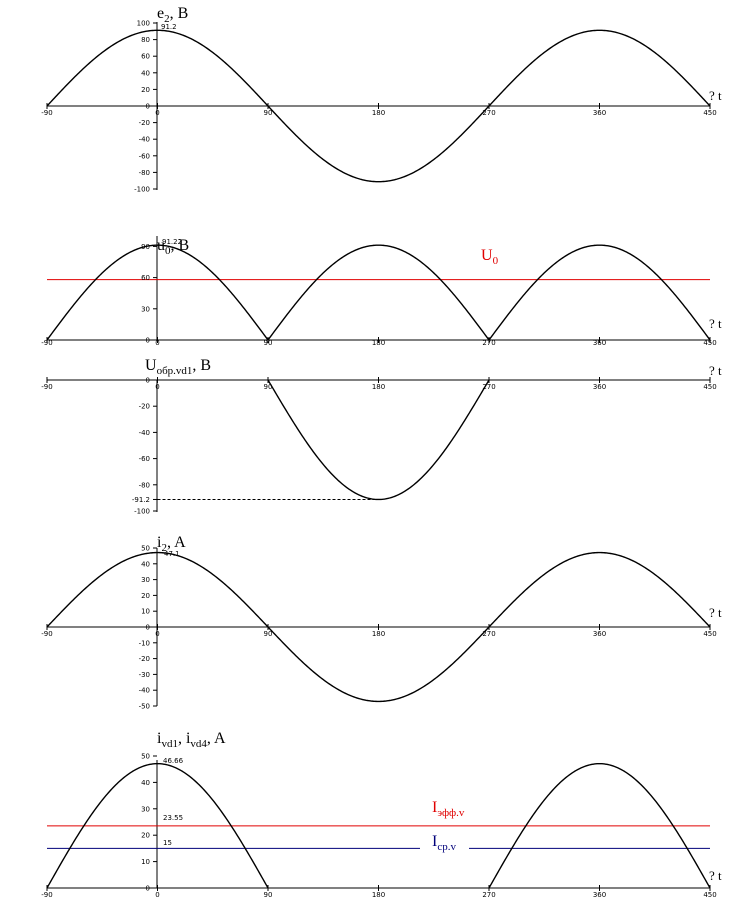 This screenshot has height=904, width=736. I want to click on e2-y-tick-label: -80, so click(144, 173).